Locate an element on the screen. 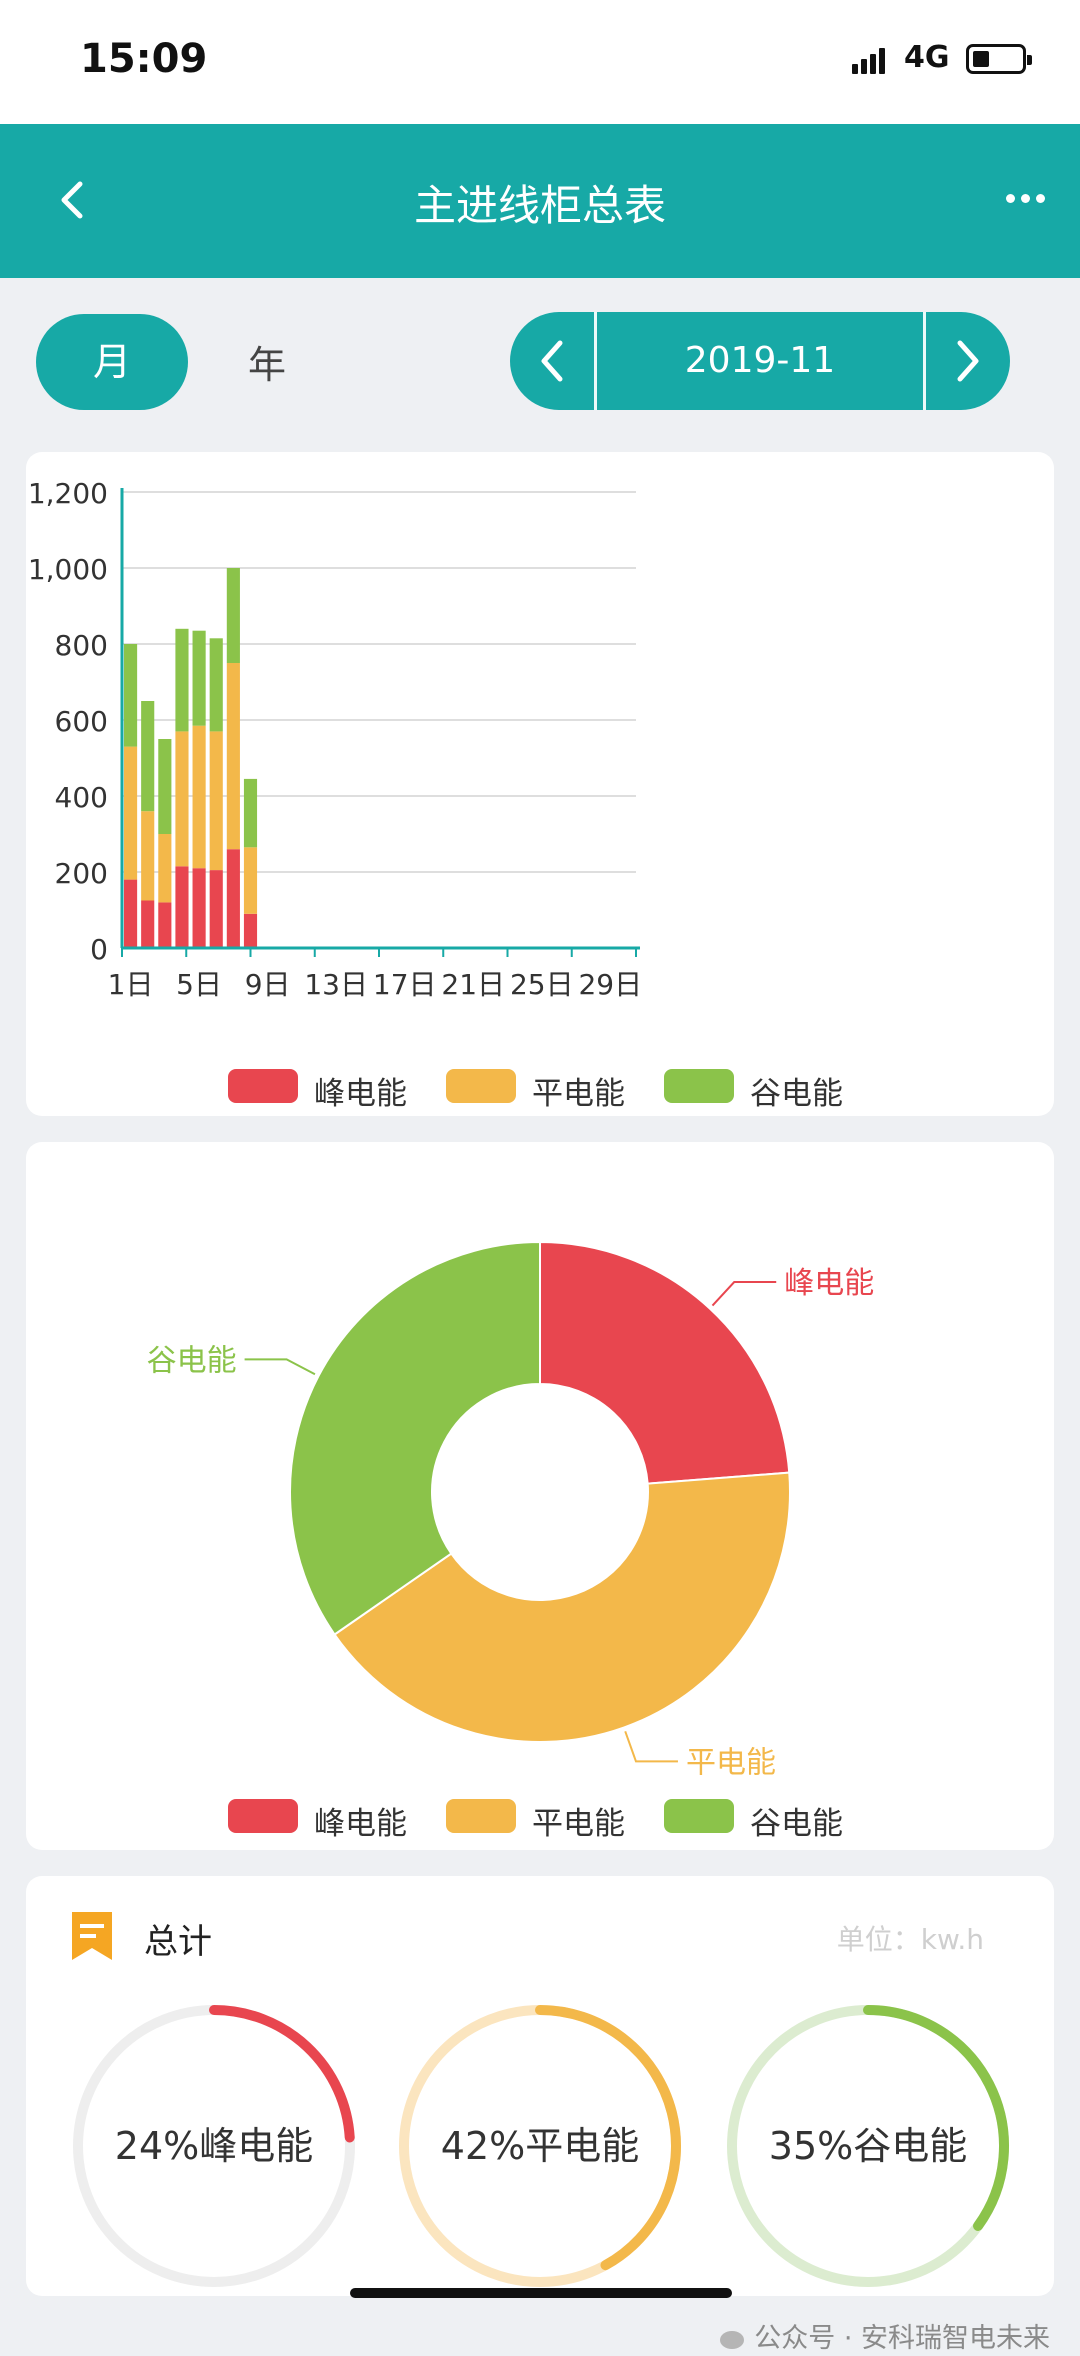  x-tick-label: 5日 is located at coordinates (199, 984).